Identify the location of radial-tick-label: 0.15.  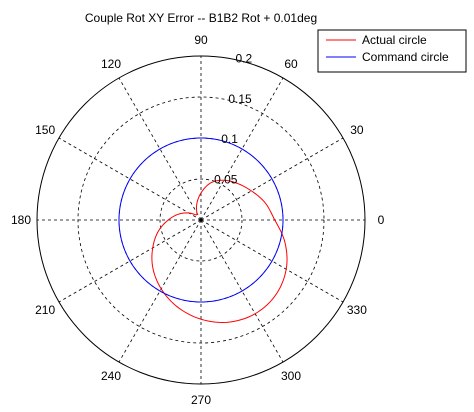
(240, 99).